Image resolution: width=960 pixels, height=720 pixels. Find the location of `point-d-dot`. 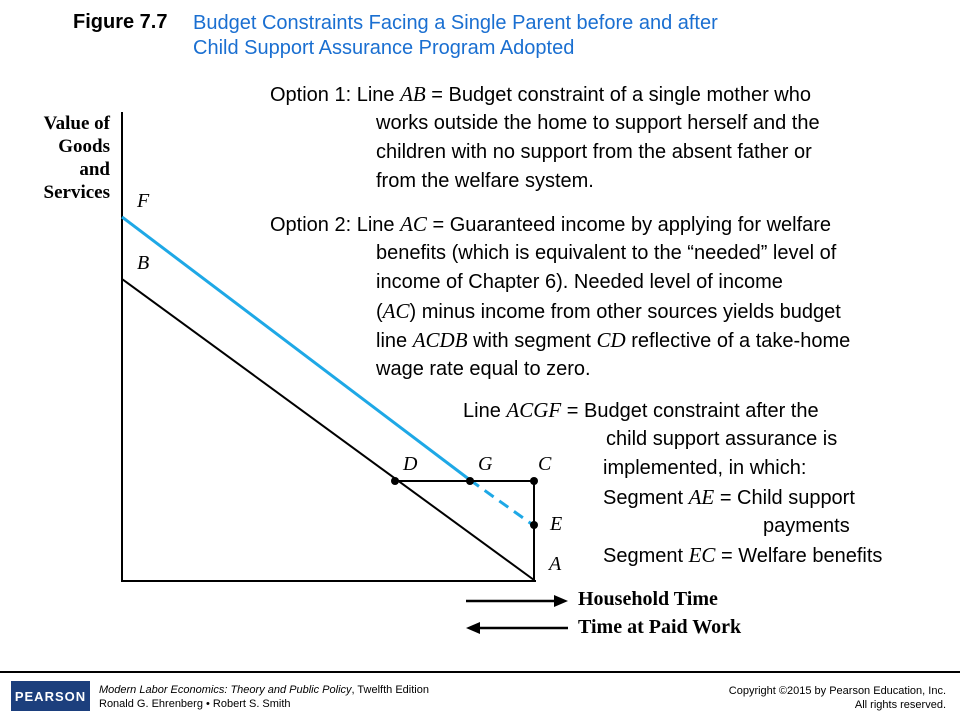

point-d-dot is located at coordinates (395, 481).